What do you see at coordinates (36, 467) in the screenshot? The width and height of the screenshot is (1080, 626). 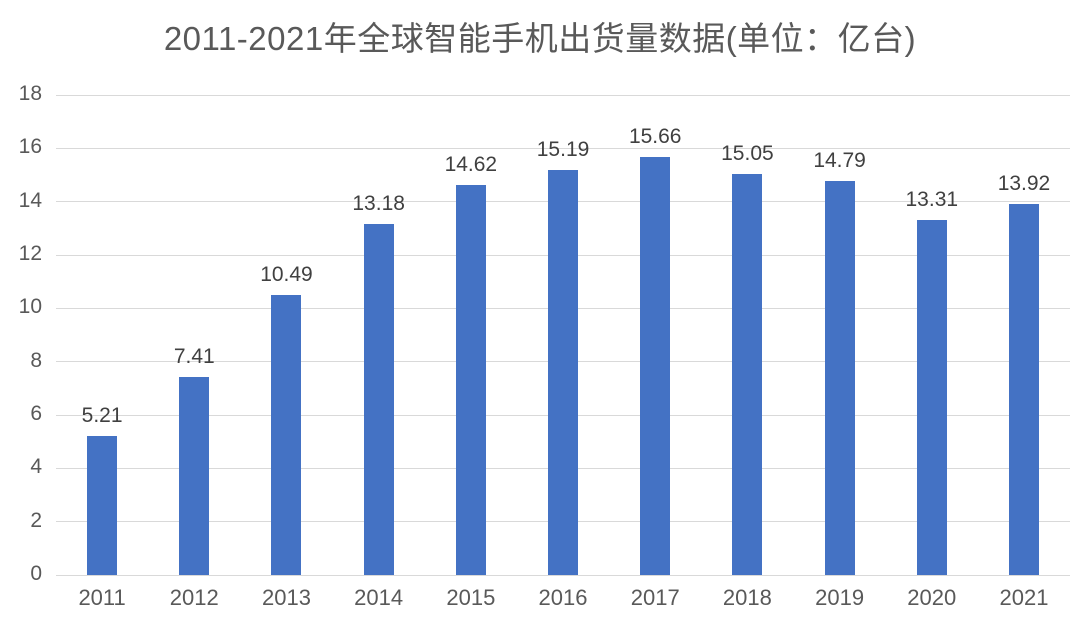 I see `y-axis-tick-label: 4` at bounding box center [36, 467].